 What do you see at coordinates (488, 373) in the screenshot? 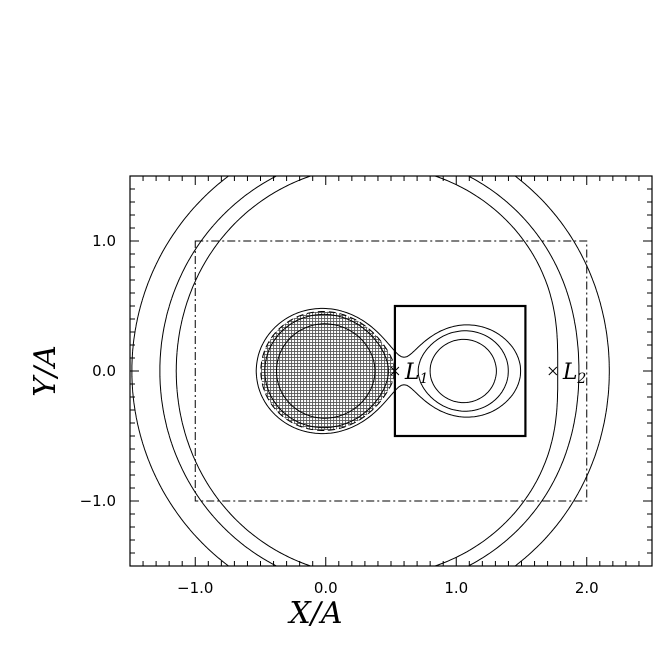
I see `lagrange-points: L1 L2` at bounding box center [488, 373].